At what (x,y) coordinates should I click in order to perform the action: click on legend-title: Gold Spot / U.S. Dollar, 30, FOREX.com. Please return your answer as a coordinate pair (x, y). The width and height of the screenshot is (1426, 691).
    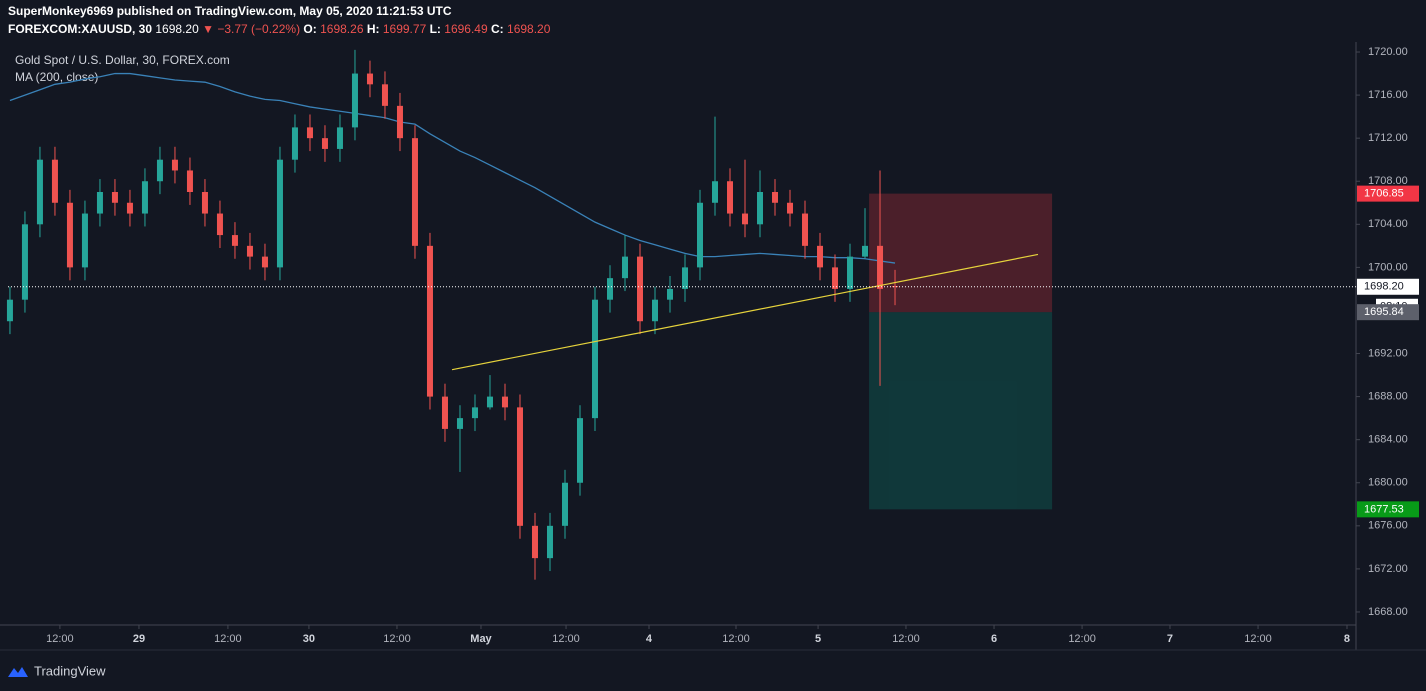
    Looking at the image, I should click on (122, 60).